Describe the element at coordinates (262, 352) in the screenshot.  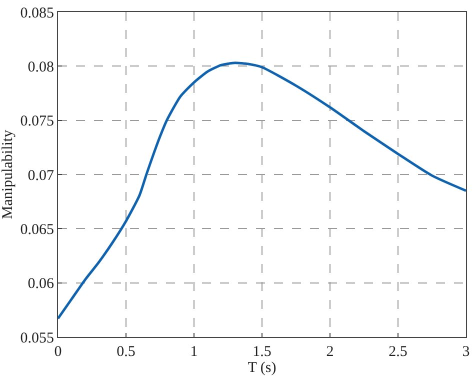
I see `x-tick-label: 1.5` at that location.